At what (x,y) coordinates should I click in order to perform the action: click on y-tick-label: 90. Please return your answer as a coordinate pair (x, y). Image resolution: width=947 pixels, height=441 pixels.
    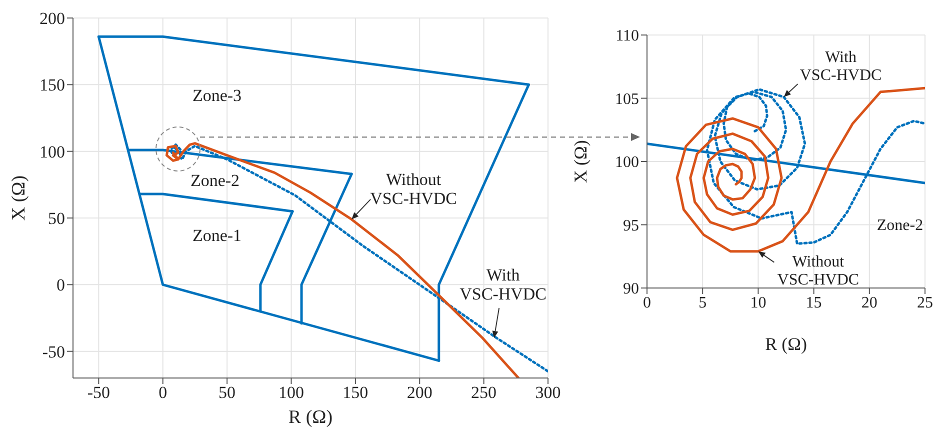
    Looking at the image, I should click on (631, 289).